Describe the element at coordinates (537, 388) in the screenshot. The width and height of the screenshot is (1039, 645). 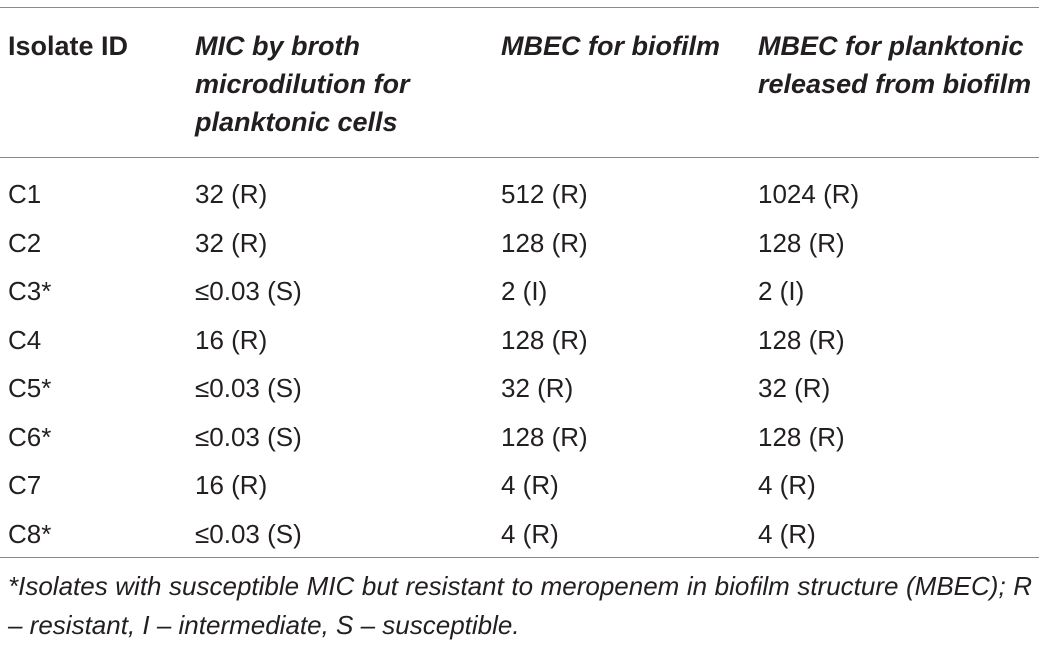
I see `cell-mbec-biofilm: 32 (R)` at that location.